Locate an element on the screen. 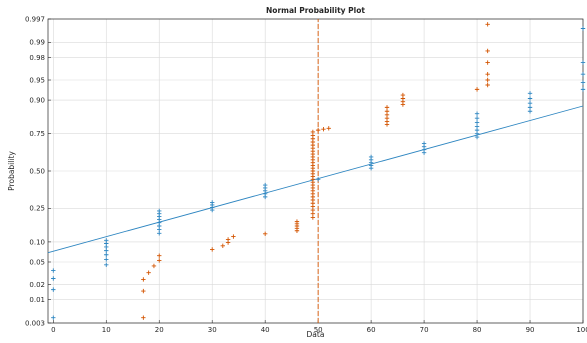 The width and height of the screenshot is (587, 343). y-tick-label: 0.90 is located at coordinates (37, 101).